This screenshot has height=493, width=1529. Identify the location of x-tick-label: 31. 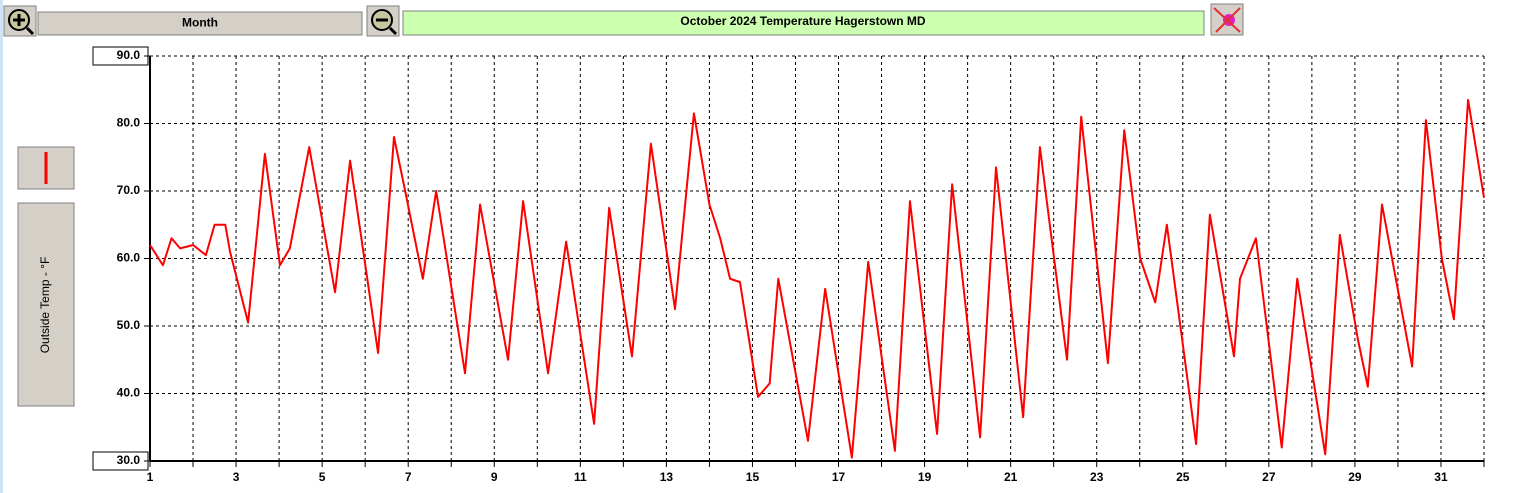
(1441, 477).